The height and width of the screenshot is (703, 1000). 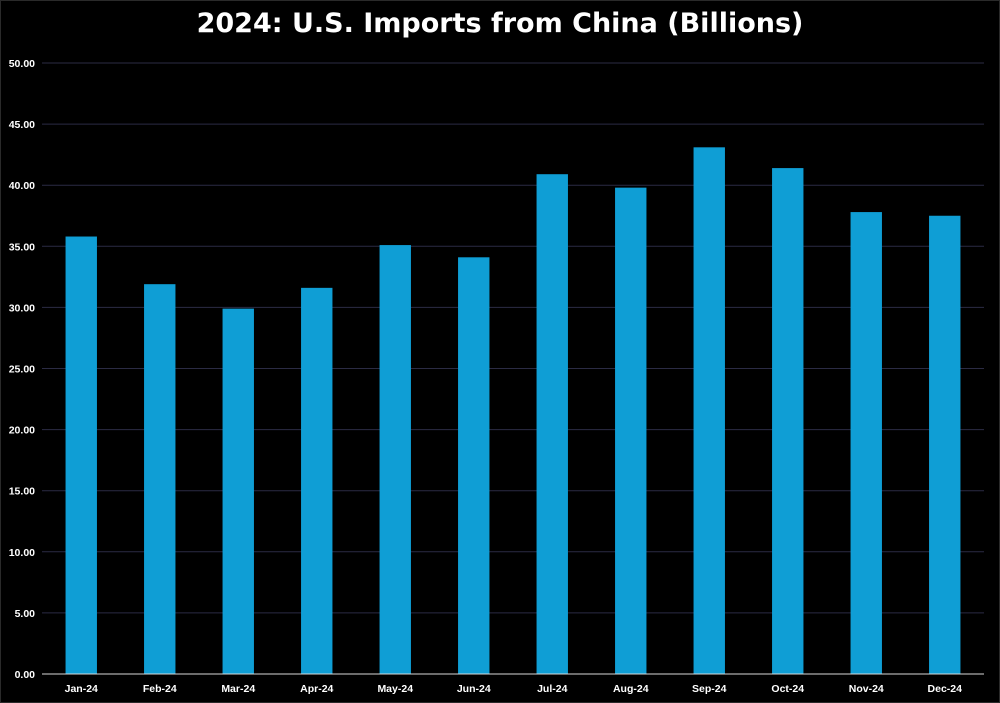 I want to click on x-category-label: Mar-24, so click(x=238, y=689).